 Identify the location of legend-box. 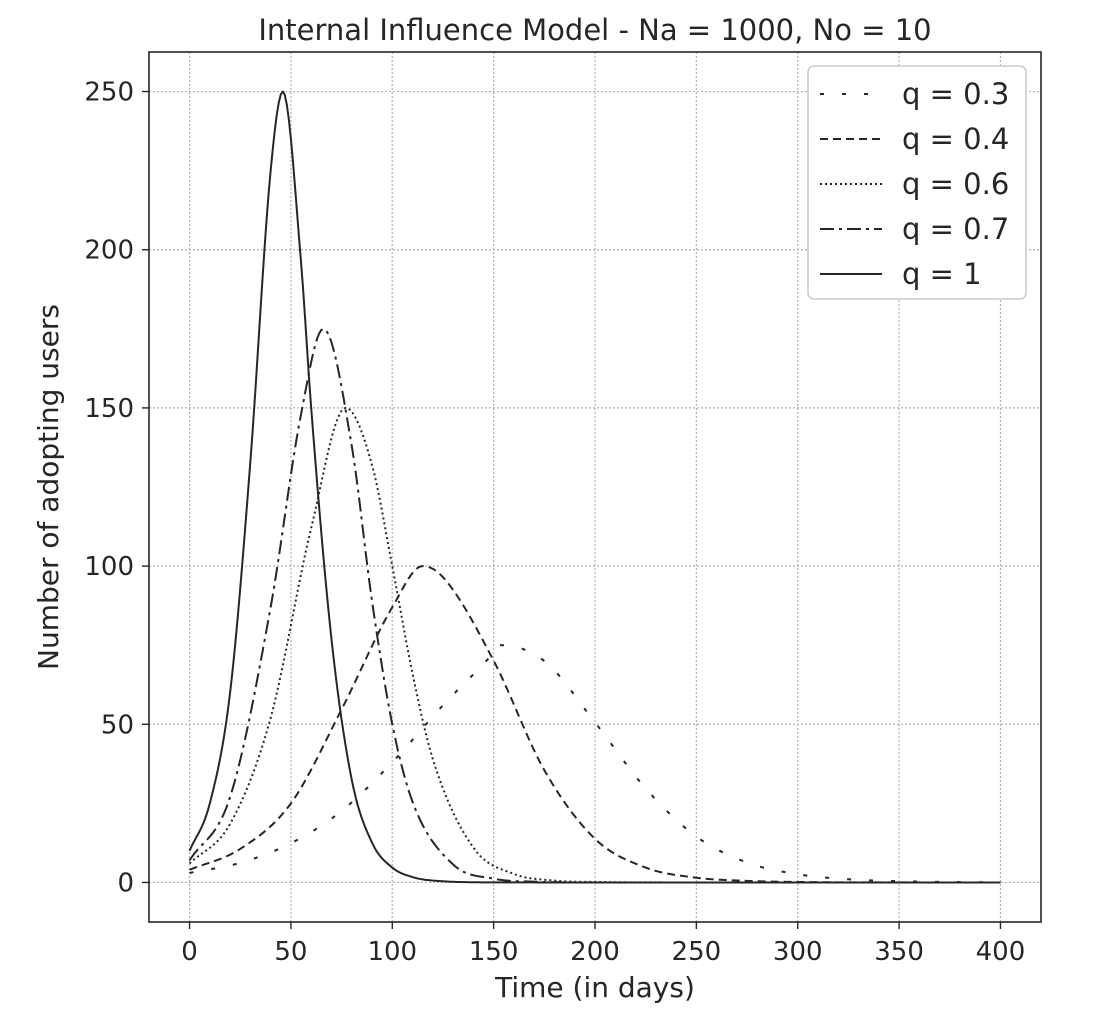
(917, 182).